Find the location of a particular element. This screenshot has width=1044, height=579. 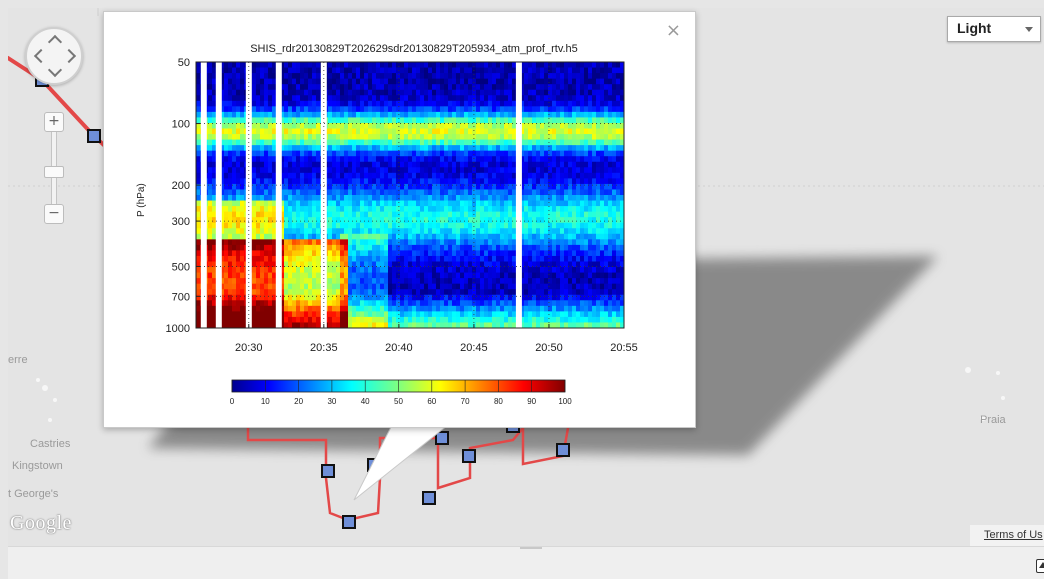

panel-resize-grip is located at coordinates (531, 548).